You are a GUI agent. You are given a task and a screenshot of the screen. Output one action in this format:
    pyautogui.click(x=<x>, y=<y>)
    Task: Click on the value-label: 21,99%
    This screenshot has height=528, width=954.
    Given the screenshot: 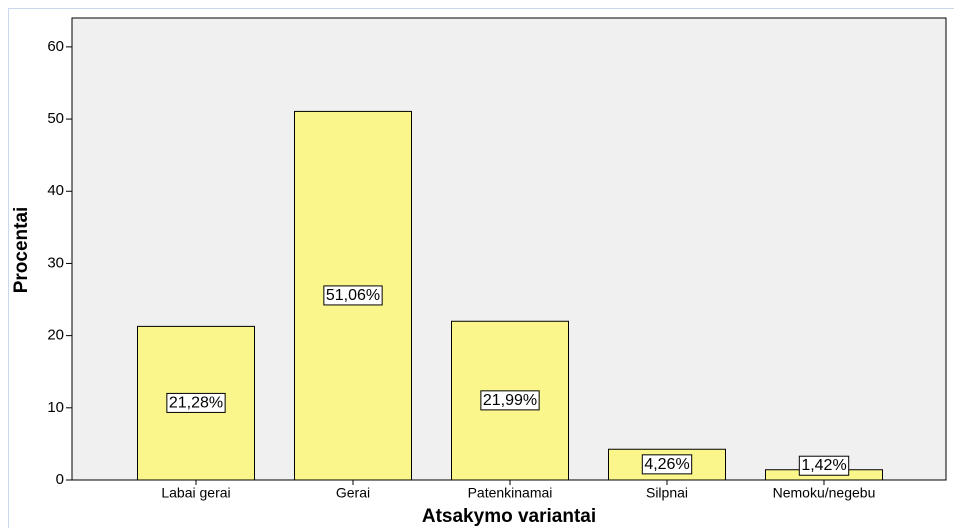 What is the action you would take?
    pyautogui.click(x=510, y=400)
    